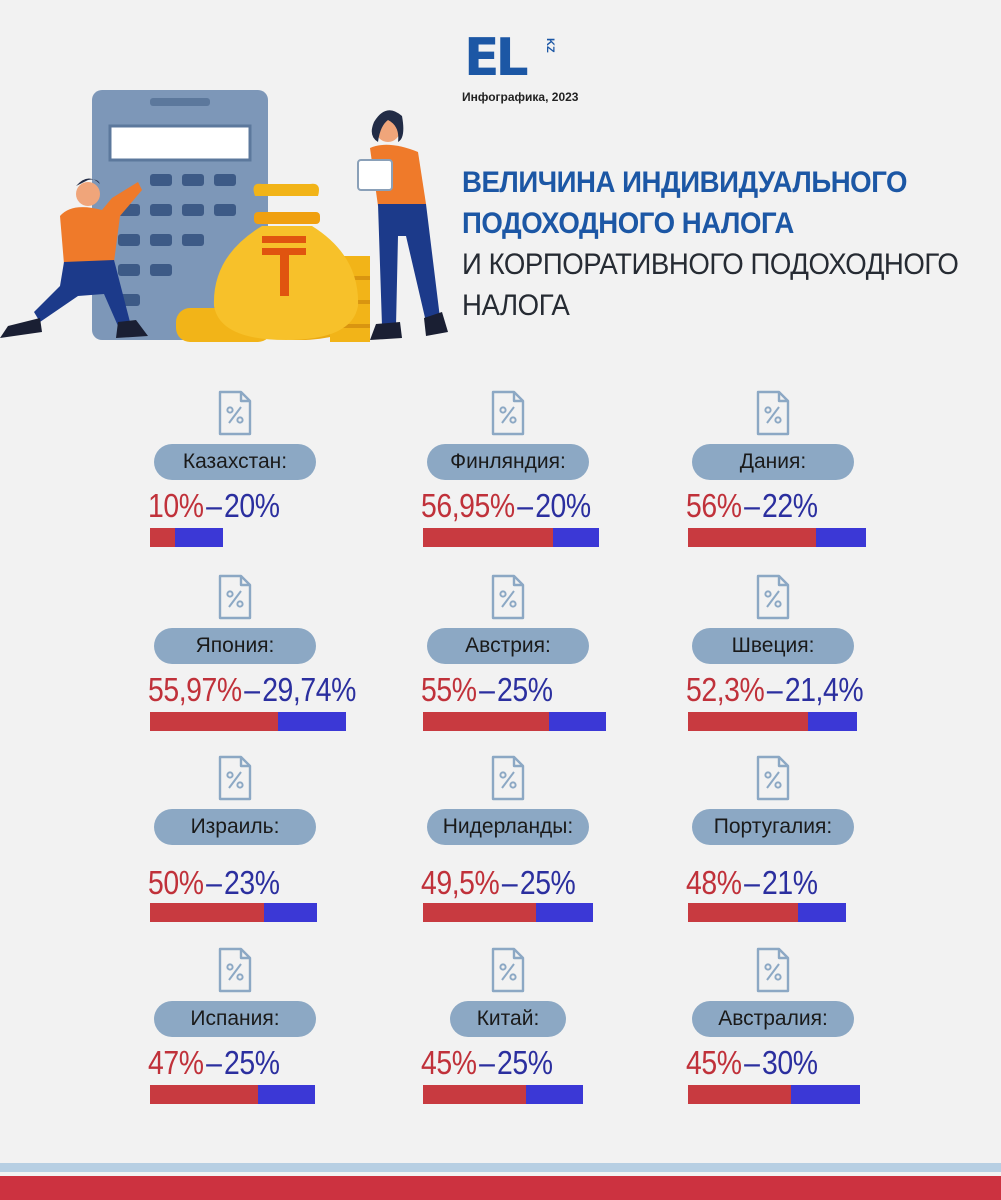 This screenshot has width=1001, height=1200. What do you see at coordinates (176, 1062) in the screenshot?
I see `individual-rate: 47%` at bounding box center [176, 1062].